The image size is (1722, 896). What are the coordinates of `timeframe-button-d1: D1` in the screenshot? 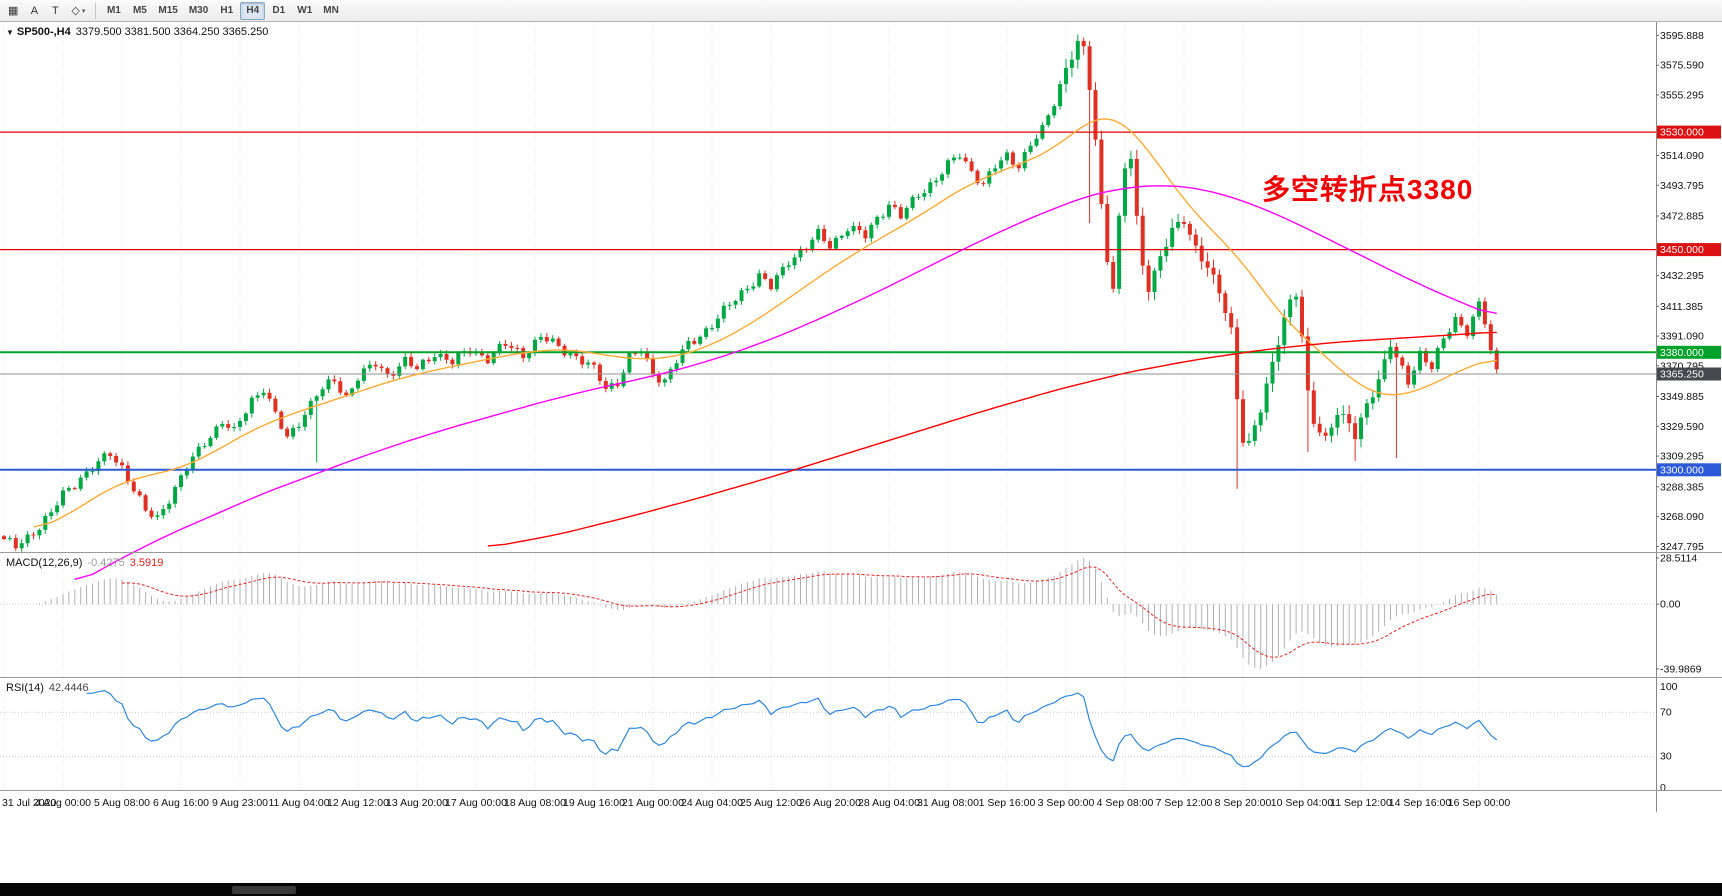 It's located at (279, 10).